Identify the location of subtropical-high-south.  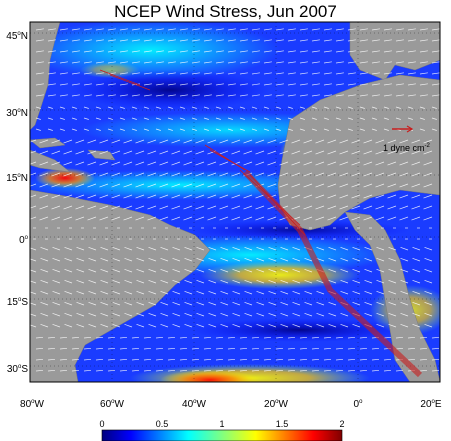
(300, 330).